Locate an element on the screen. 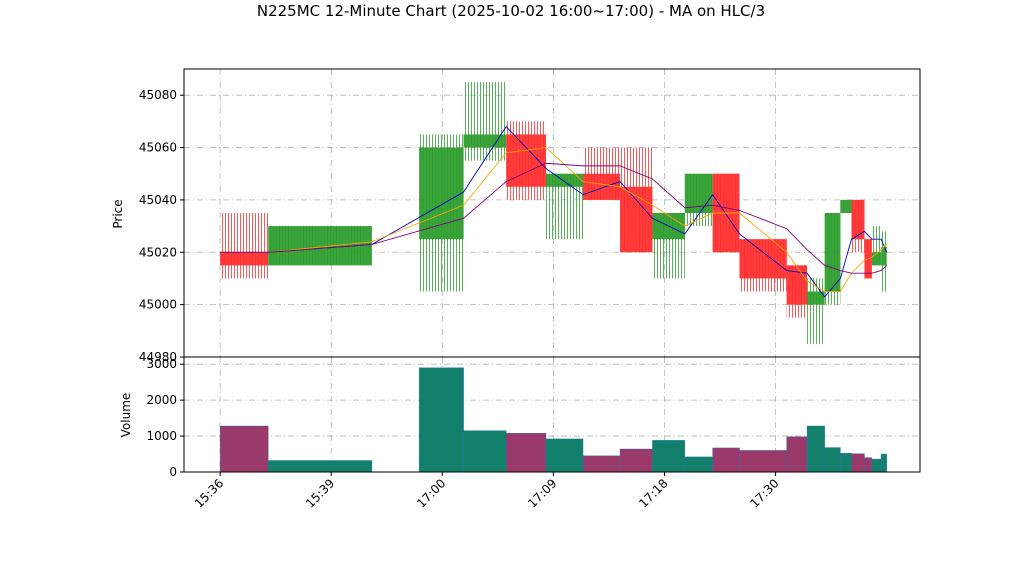 The height and width of the screenshot is (575, 1022). y-tick-label: 45060 is located at coordinates (158, 148).